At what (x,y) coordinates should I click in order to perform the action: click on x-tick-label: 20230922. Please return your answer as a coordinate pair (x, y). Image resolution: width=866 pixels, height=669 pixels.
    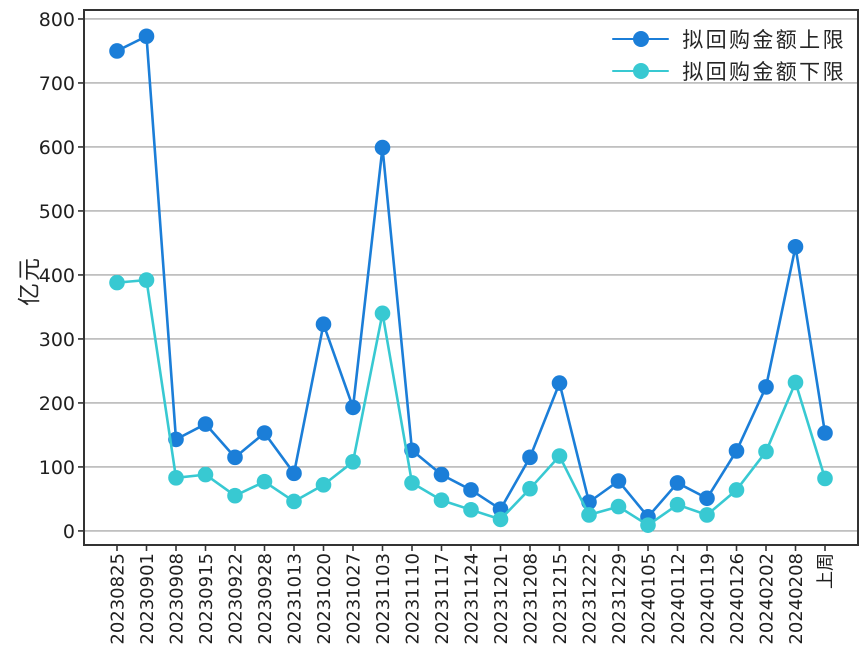
    Looking at the image, I should click on (236, 599).